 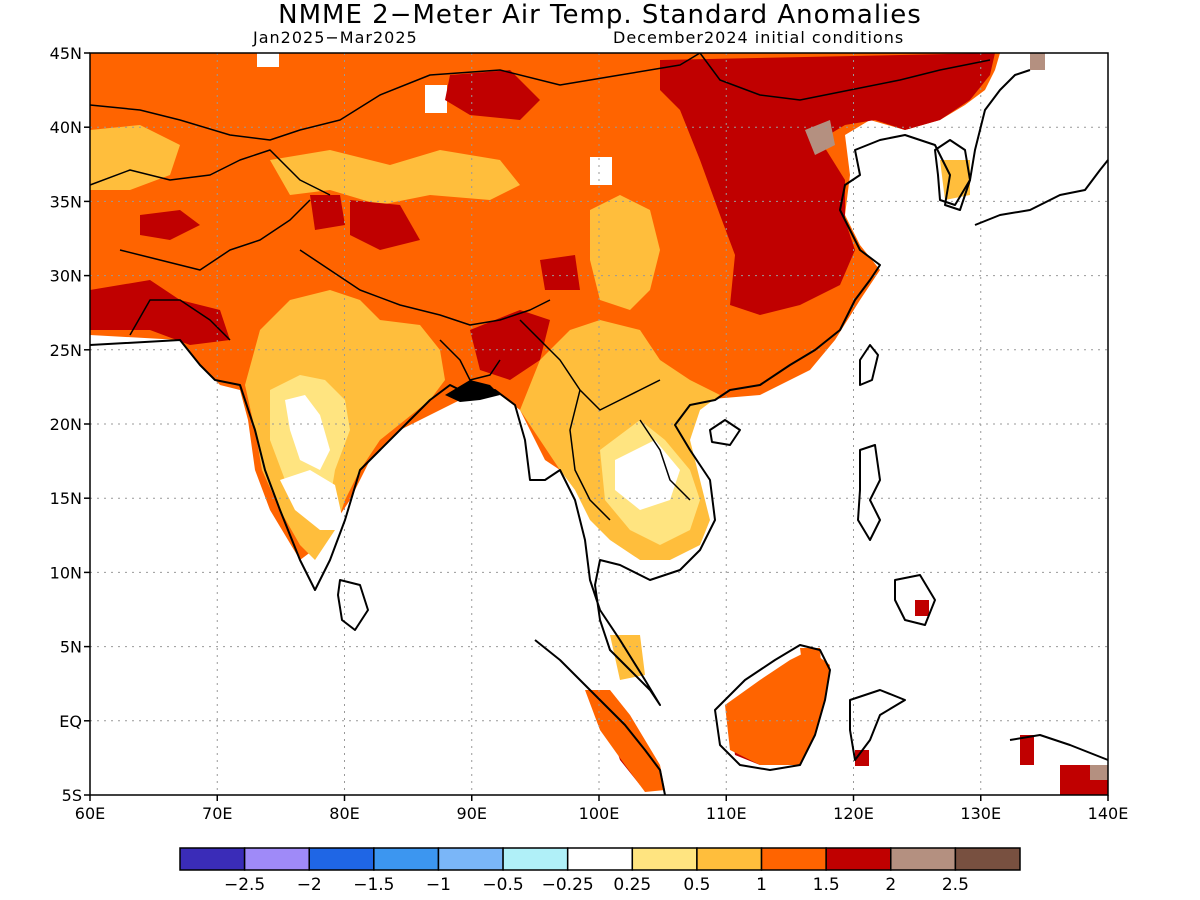 What do you see at coordinates (869, 492) in the screenshot?
I see `coastline-luzon` at bounding box center [869, 492].